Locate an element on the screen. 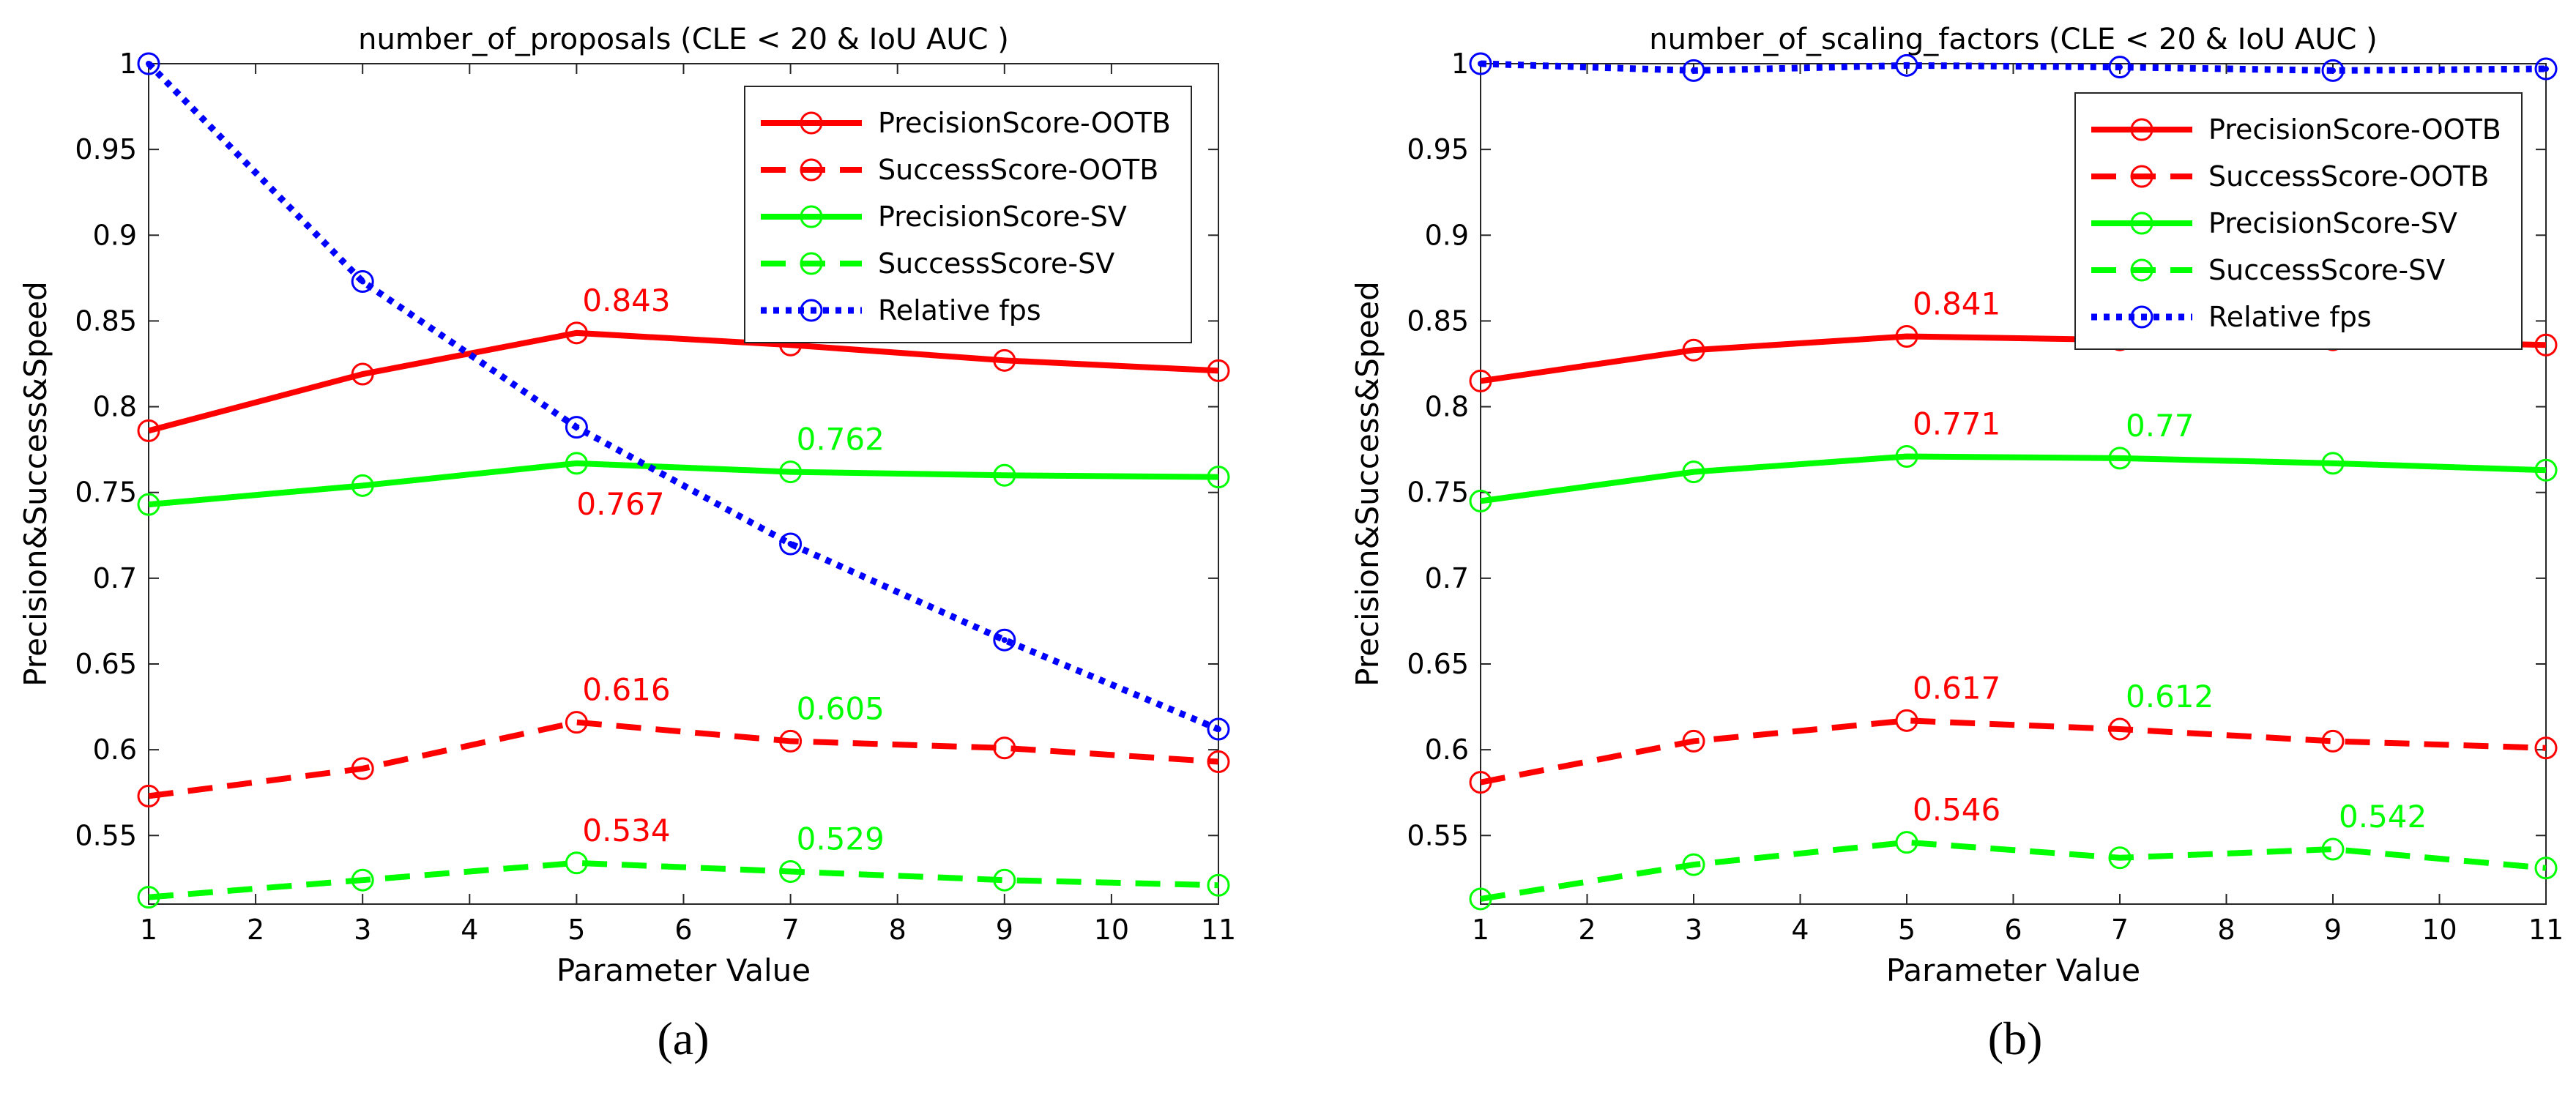  legend-item: PrecisionScore-SV is located at coordinates (944, 217).